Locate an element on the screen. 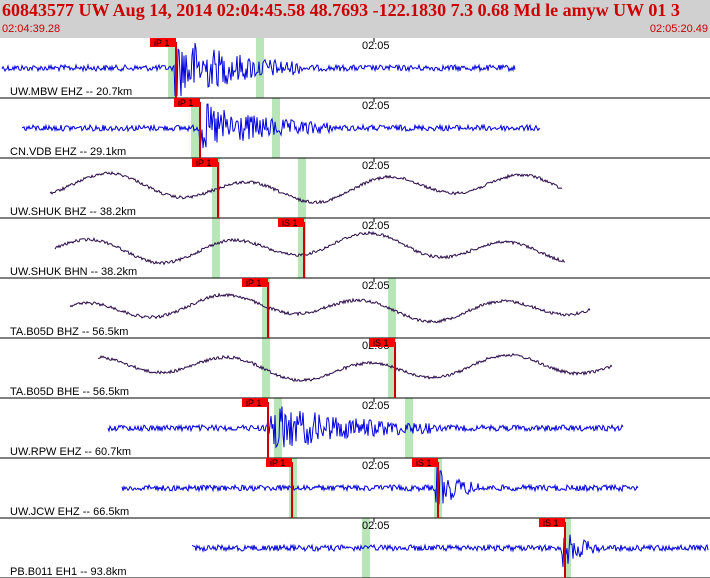 This screenshot has width=710, height=578. trace-label: CN.VDB EHZ -- 29.1km is located at coordinates (68, 152).